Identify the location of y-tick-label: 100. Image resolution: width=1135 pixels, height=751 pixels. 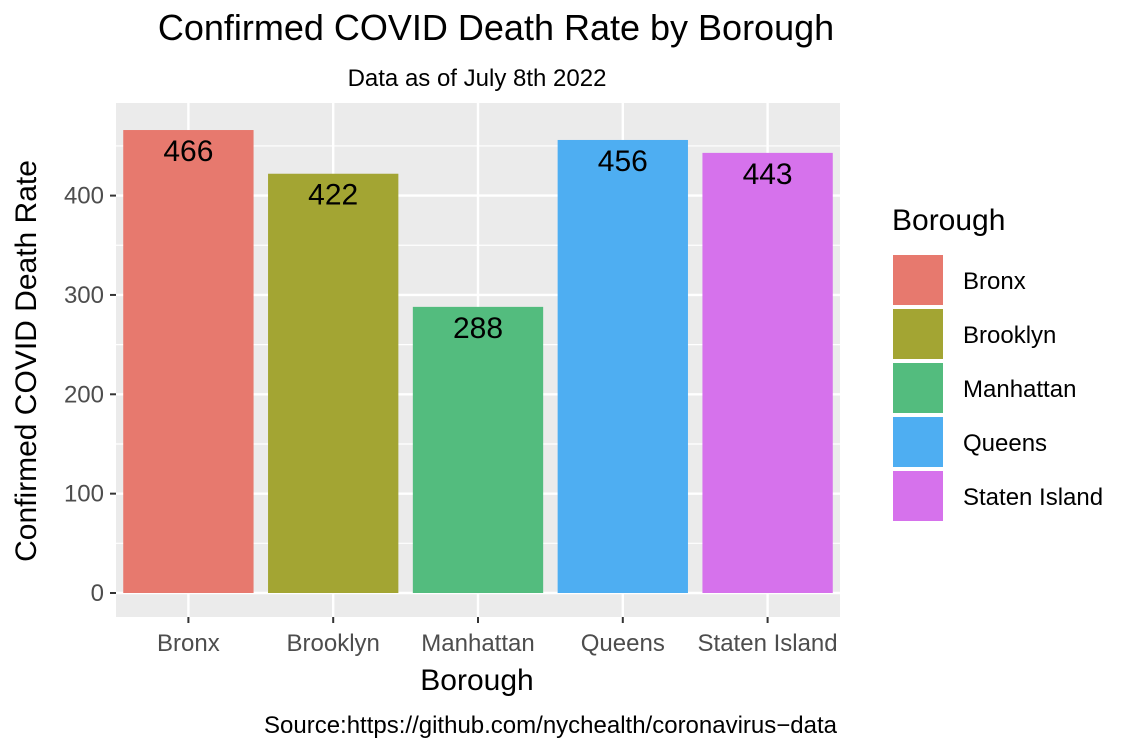
(84, 494).